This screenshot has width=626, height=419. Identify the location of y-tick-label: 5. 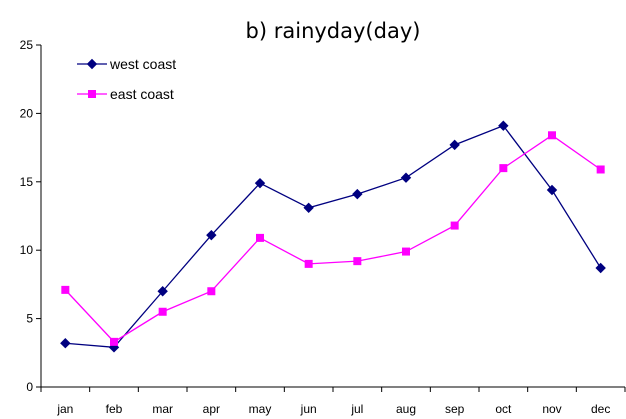
(29, 319).